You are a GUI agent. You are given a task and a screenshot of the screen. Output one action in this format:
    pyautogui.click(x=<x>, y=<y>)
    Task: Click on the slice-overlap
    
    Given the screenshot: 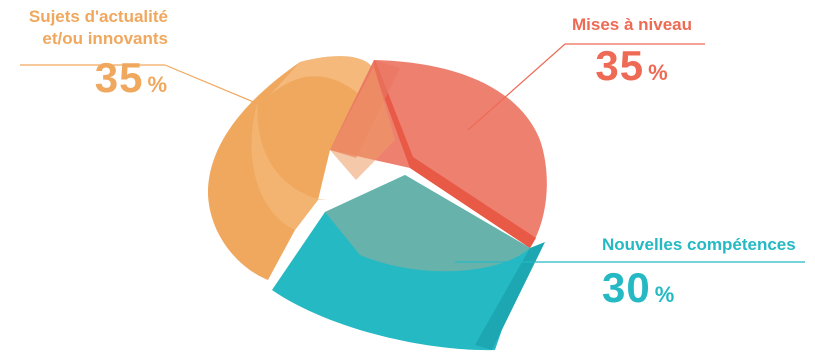 What is the action you would take?
    pyautogui.click(x=362, y=123)
    